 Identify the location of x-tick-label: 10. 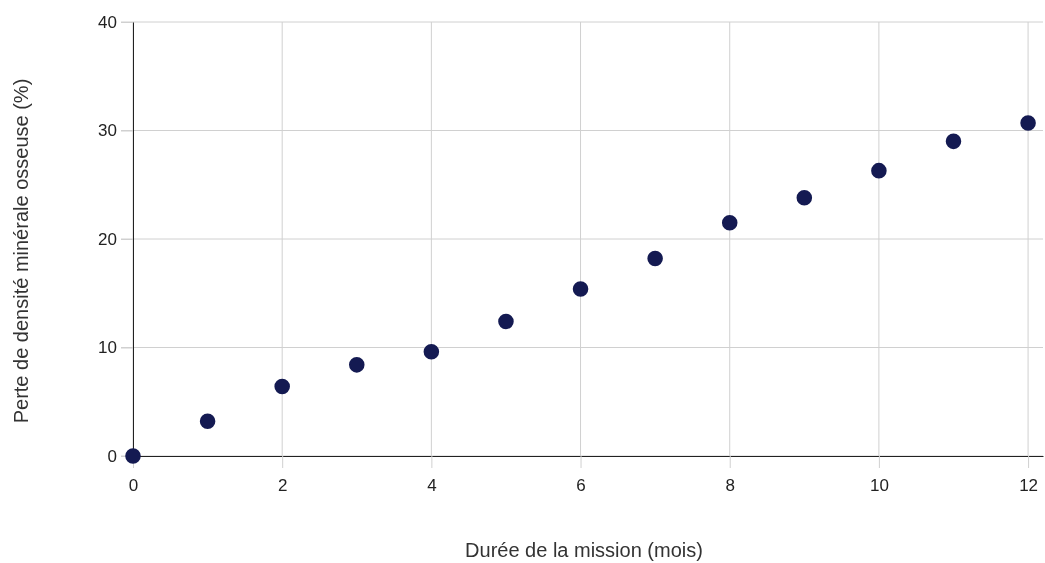
(879, 486).